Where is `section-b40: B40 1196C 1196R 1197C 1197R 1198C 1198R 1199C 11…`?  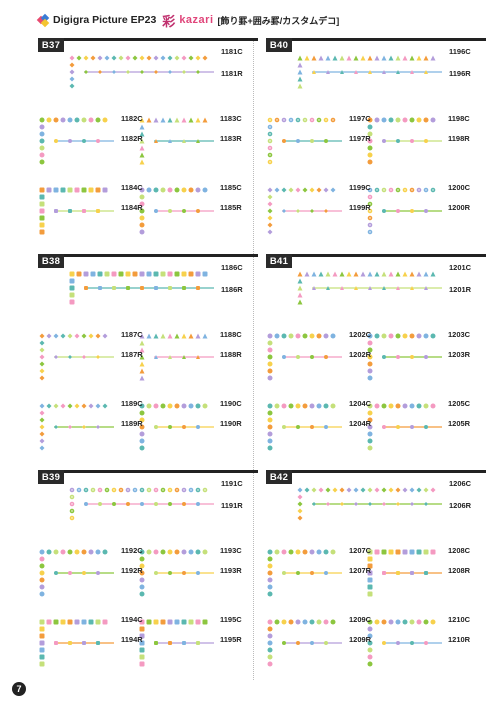 section-b40: B40 1196C 1196R 1197C 1197R 1198C 1198R 1199C 11… is located at coordinates (376, 148).